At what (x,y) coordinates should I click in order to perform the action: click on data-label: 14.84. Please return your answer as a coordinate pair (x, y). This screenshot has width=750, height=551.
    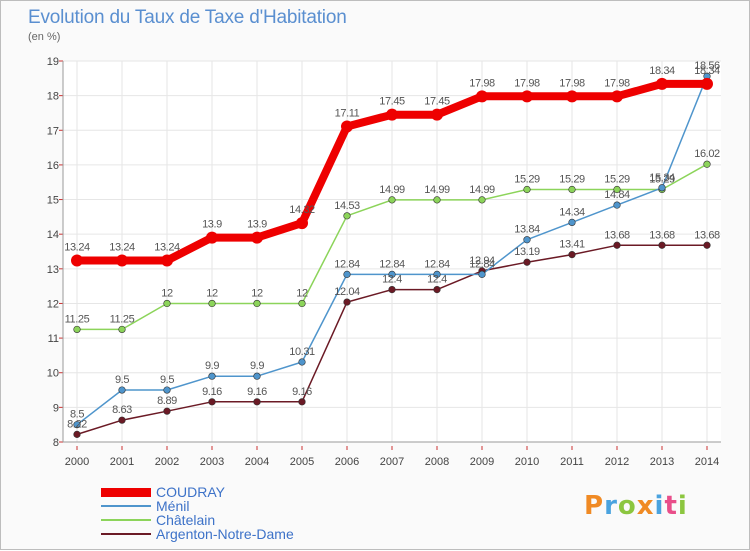
    Looking at the image, I should click on (617, 195).